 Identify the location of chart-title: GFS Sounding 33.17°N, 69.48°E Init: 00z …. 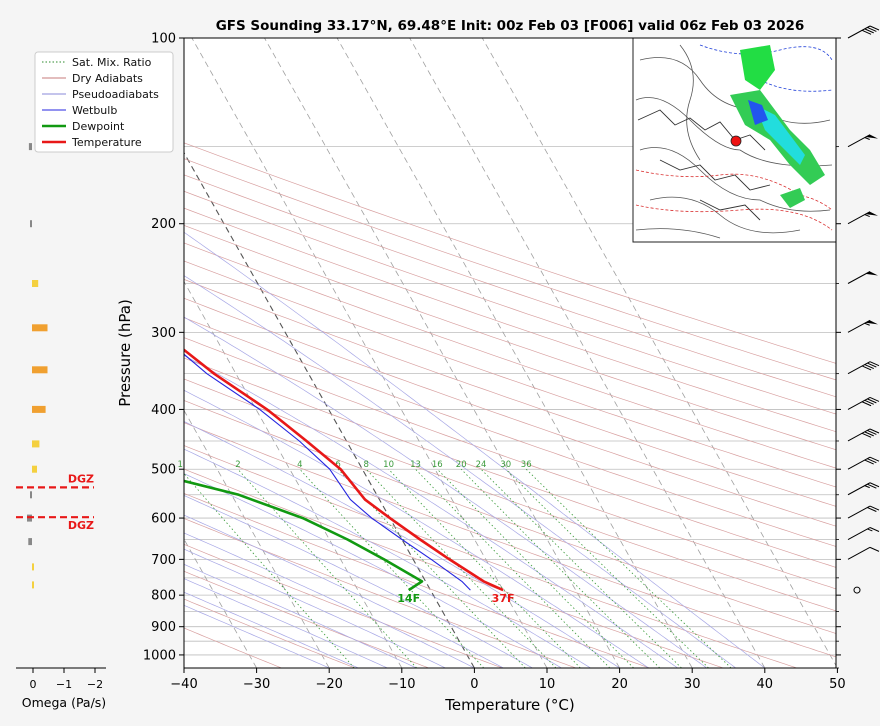
(510, 26).